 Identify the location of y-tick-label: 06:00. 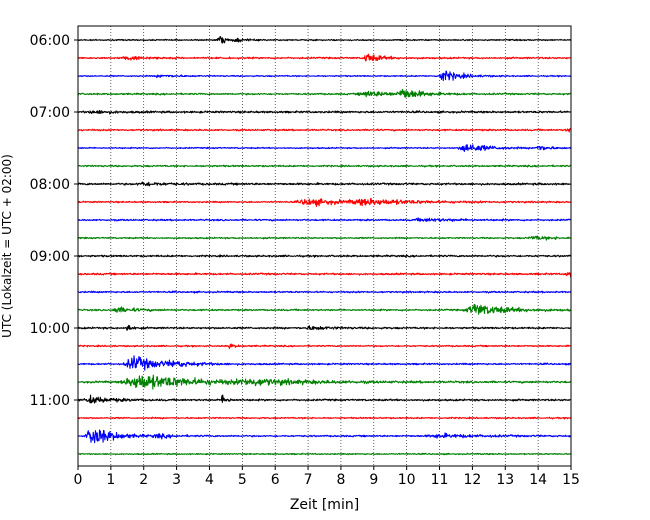
(50, 41).